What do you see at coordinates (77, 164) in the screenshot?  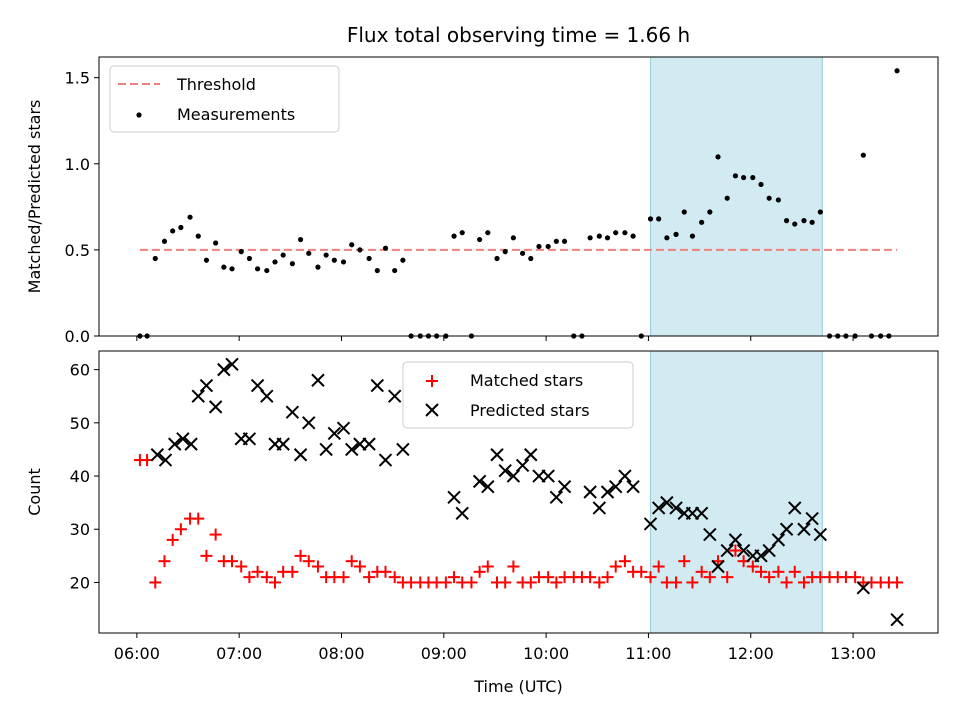 I see `y-tick-label: 1.0` at bounding box center [77, 164].